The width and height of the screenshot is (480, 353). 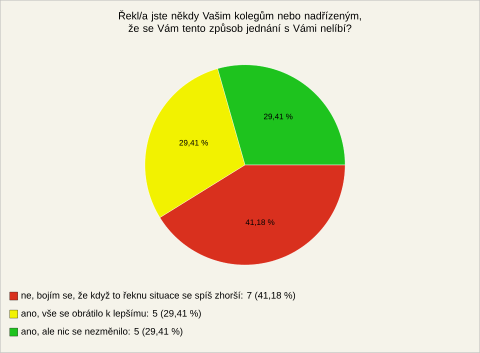 I want to click on chart-title: Řekl/a jste někdy Vašim kolegům nebo nadřízeným, že se Vám tento způsob jednání s Vámi nelíbí?, so click(x=240, y=22).